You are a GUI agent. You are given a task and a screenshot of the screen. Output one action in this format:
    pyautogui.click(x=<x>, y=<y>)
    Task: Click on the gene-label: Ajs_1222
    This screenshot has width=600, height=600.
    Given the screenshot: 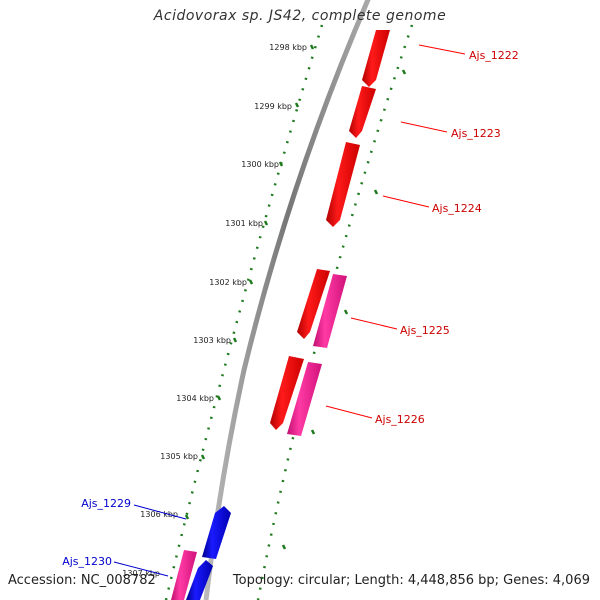 What is the action you would take?
    pyautogui.click(x=494, y=55)
    